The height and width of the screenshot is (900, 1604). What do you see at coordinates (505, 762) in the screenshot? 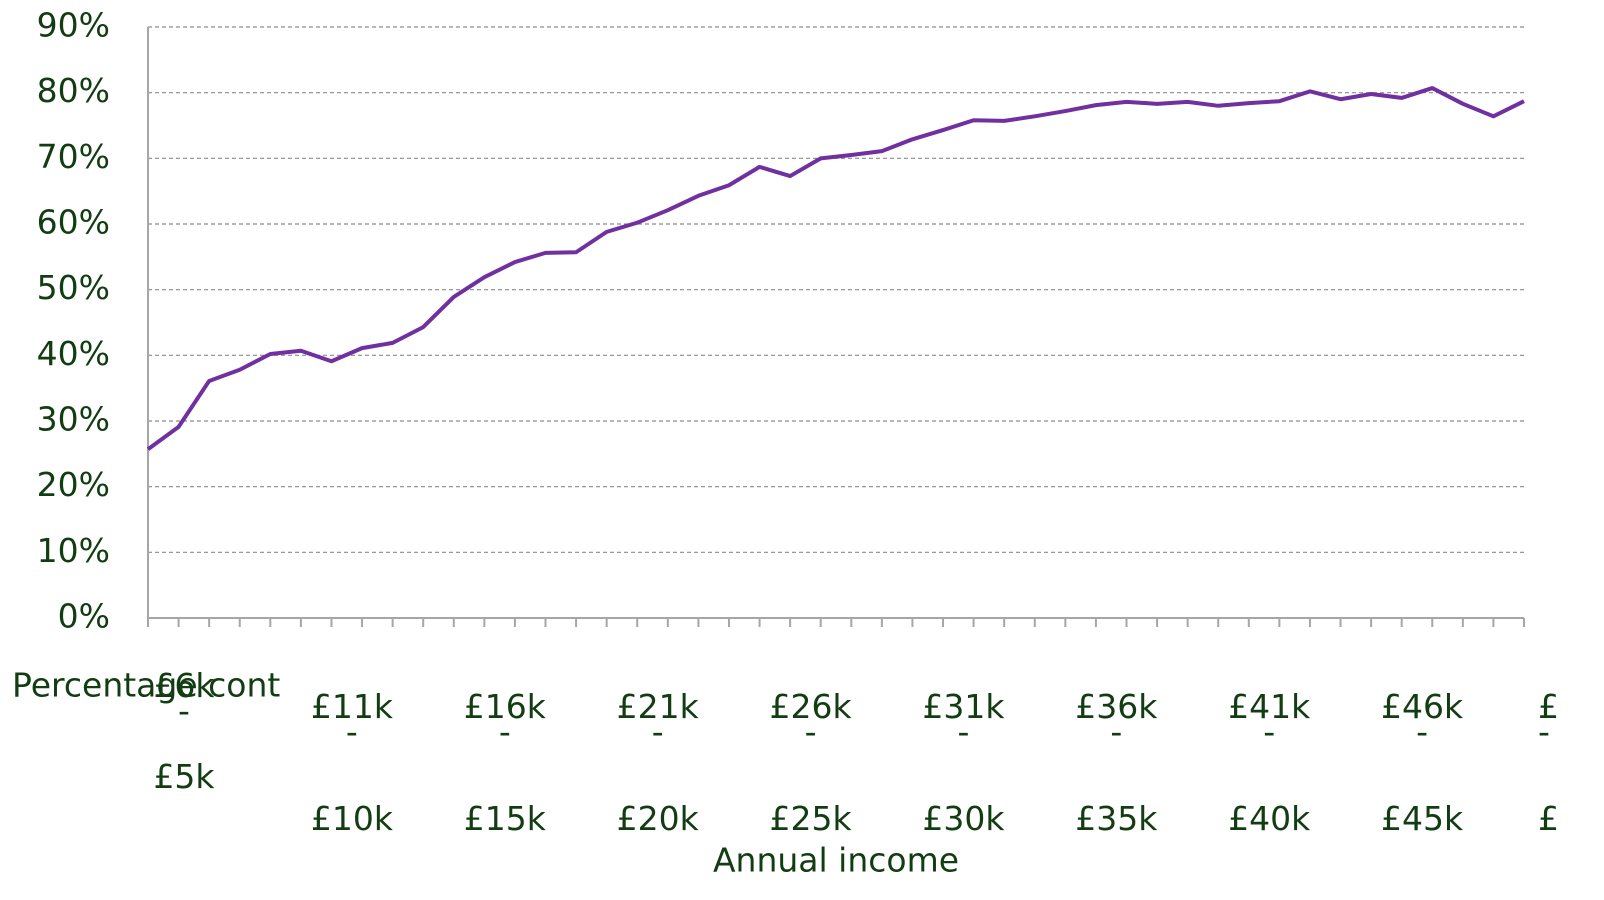
I see `x-tick-label: £16k -£15k` at bounding box center [505, 762].